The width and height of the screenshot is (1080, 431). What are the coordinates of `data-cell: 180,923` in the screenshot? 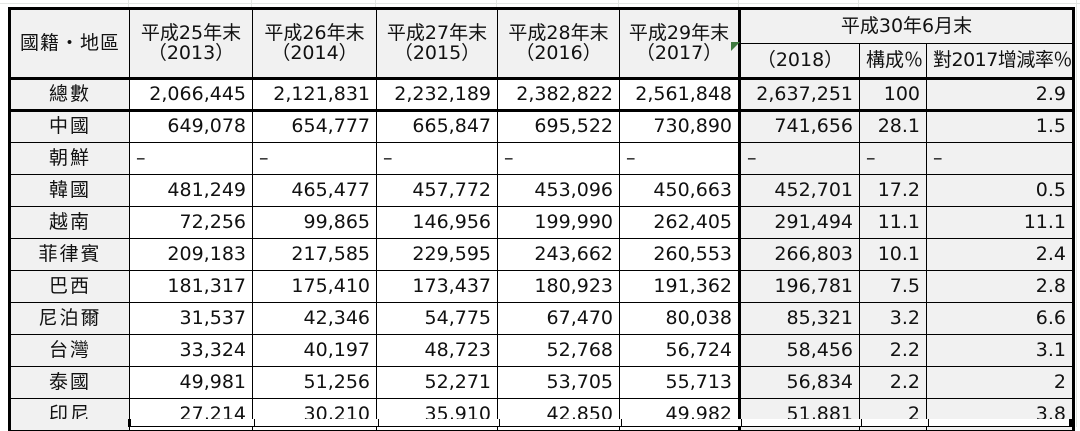 It's located at (558, 286).